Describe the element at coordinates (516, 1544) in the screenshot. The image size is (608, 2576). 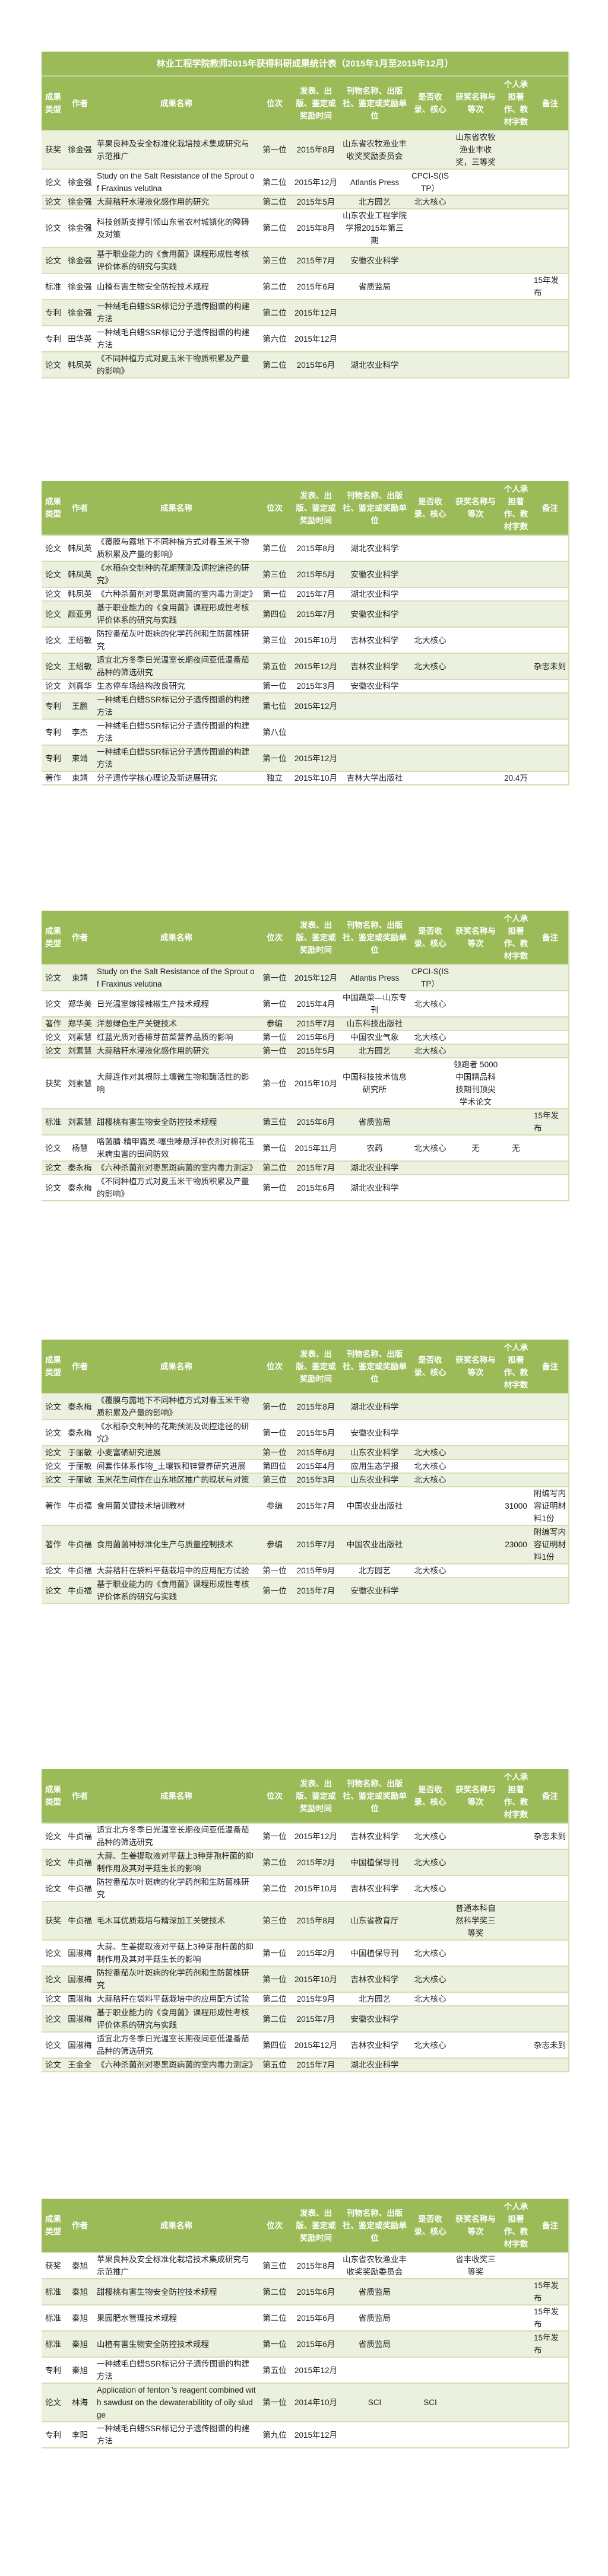
I see `cell-word-count: 23000` at that location.